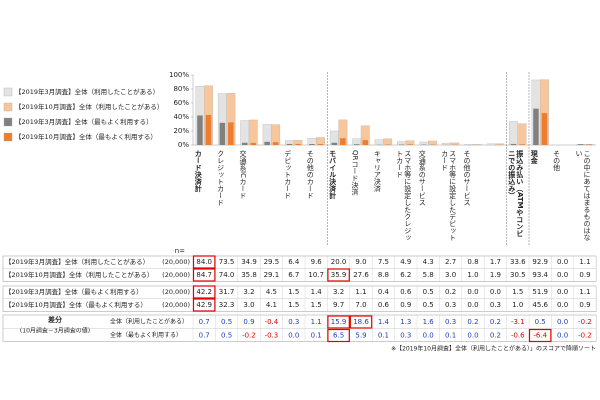 The height and width of the screenshot is (400, 600). I want to click on category-label-box: その他のサービス, so click(467, 178).